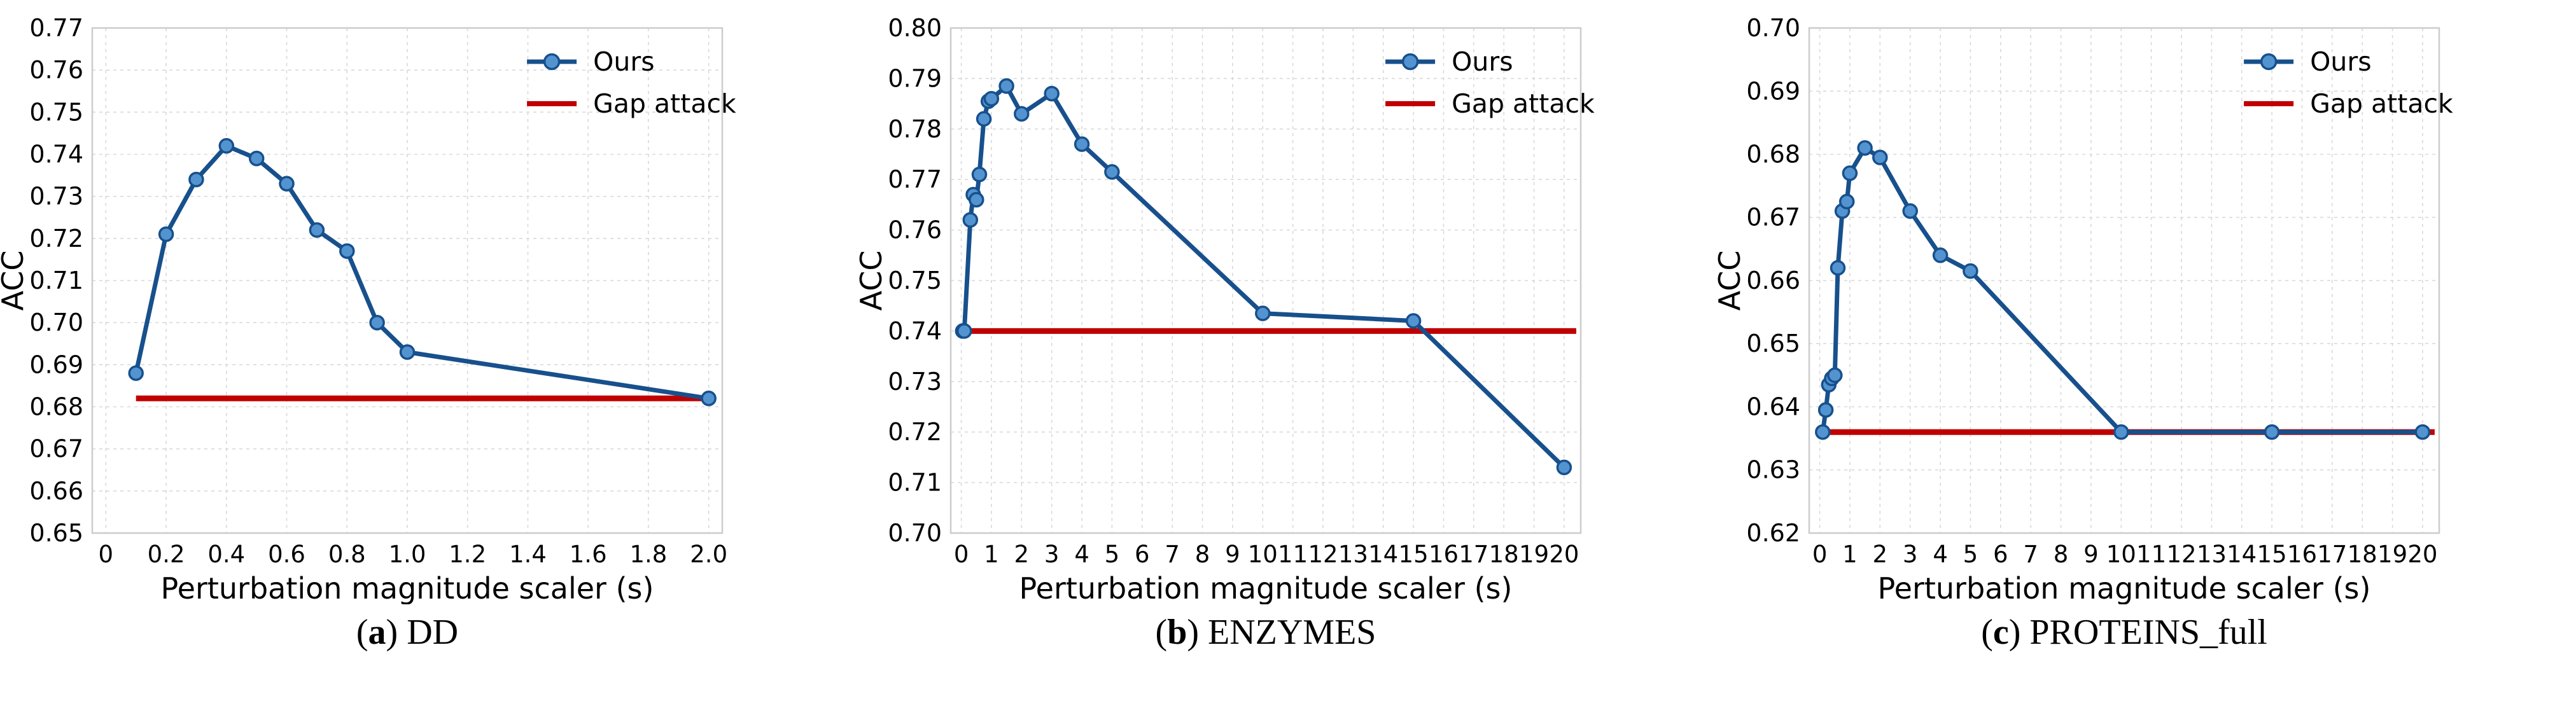 This screenshot has width=2576, height=701. Describe the element at coordinates (1172, 555) in the screenshot. I see `x-tick-label: 7` at that location.